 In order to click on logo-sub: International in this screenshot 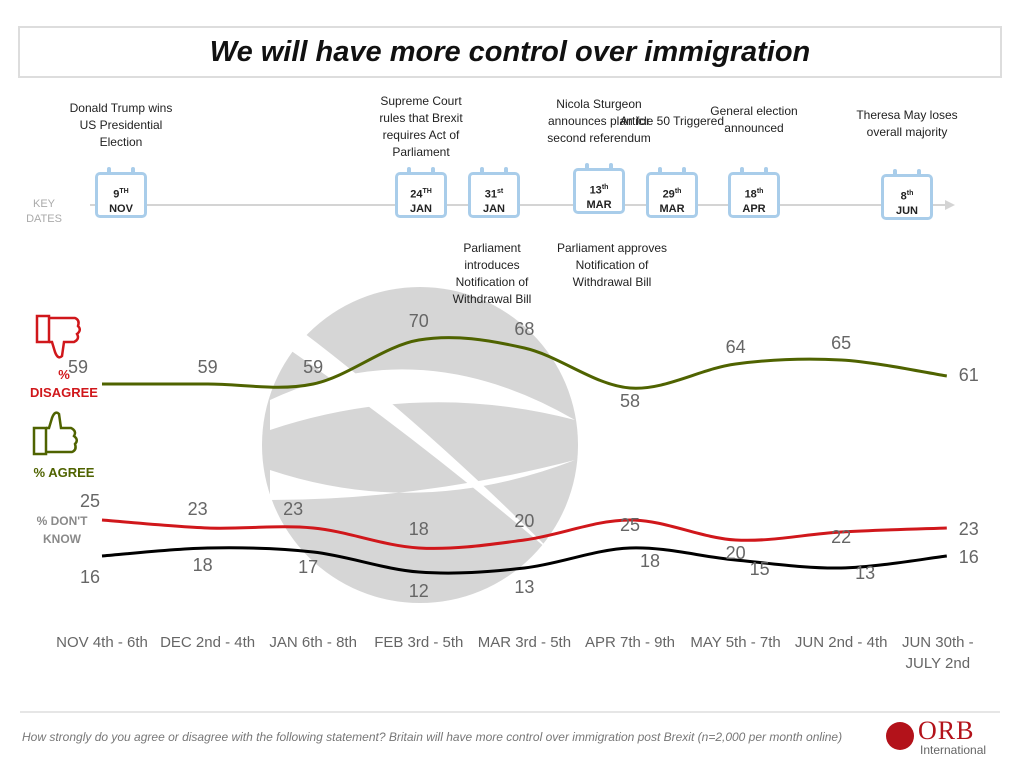, I will do `click(953, 750)`.